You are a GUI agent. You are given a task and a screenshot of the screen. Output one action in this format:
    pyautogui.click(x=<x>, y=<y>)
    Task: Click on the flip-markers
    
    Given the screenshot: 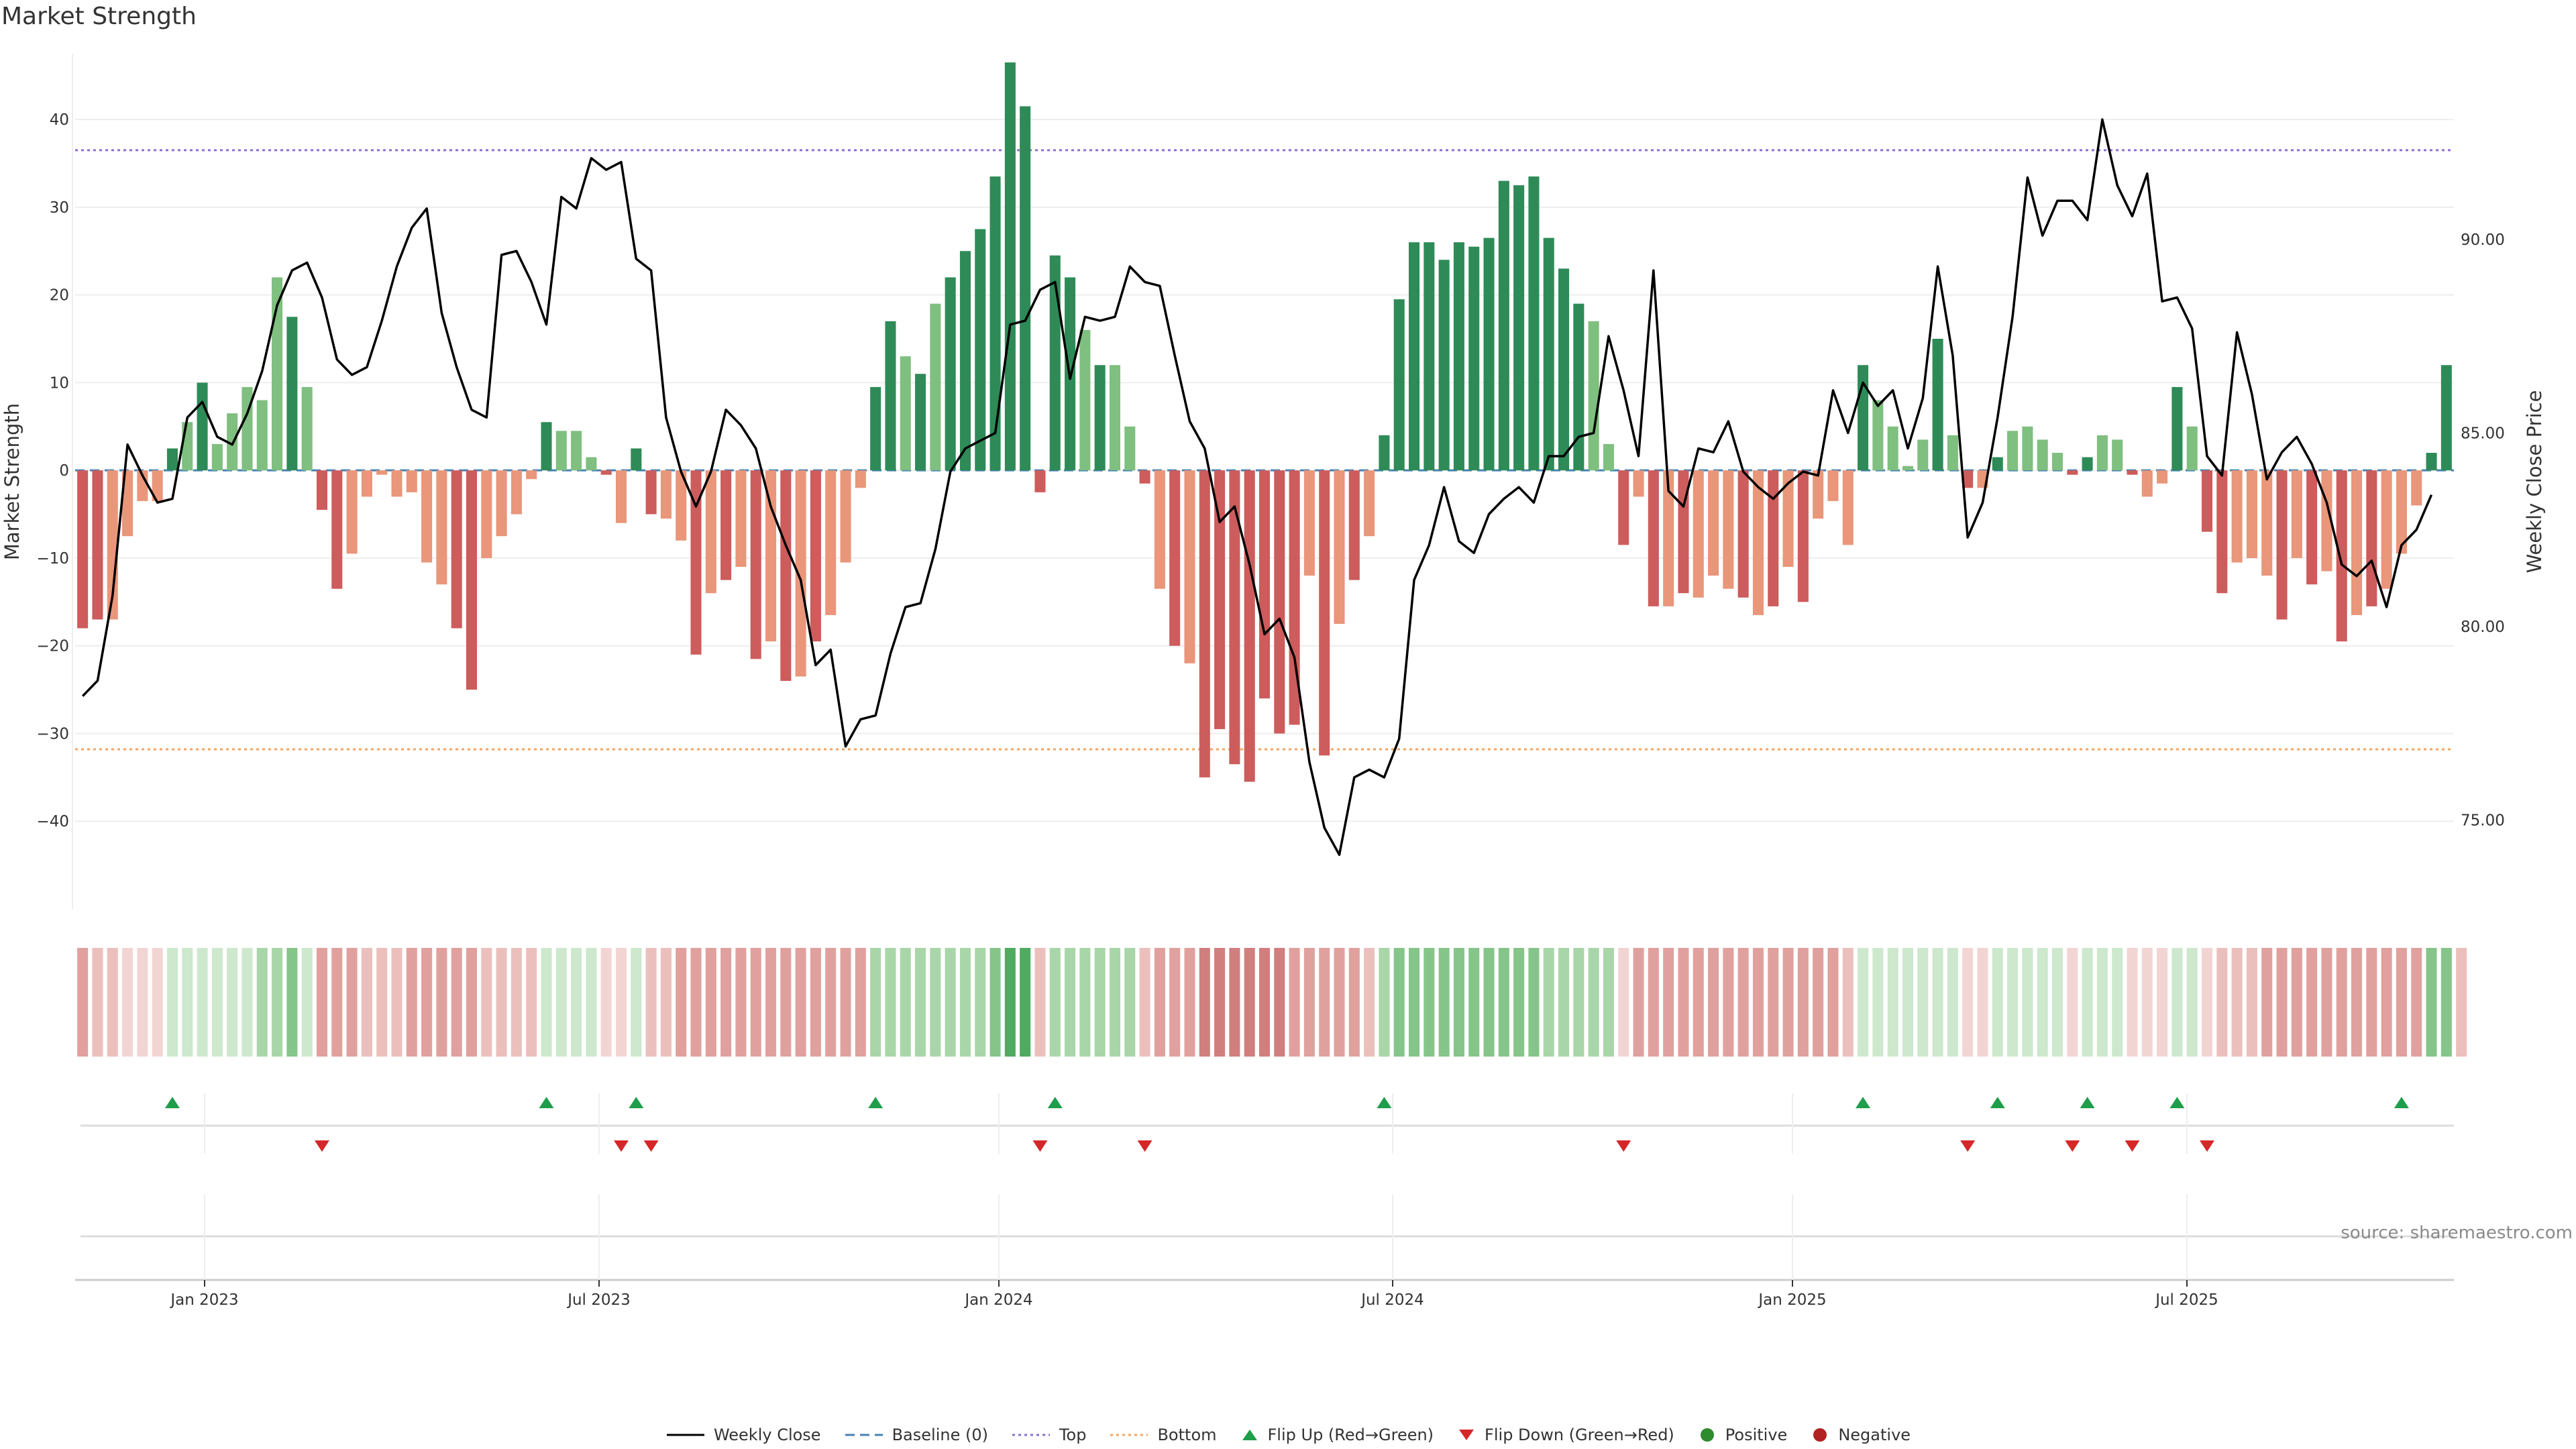 What is the action you would take?
    pyautogui.click(x=1267, y=1167)
    